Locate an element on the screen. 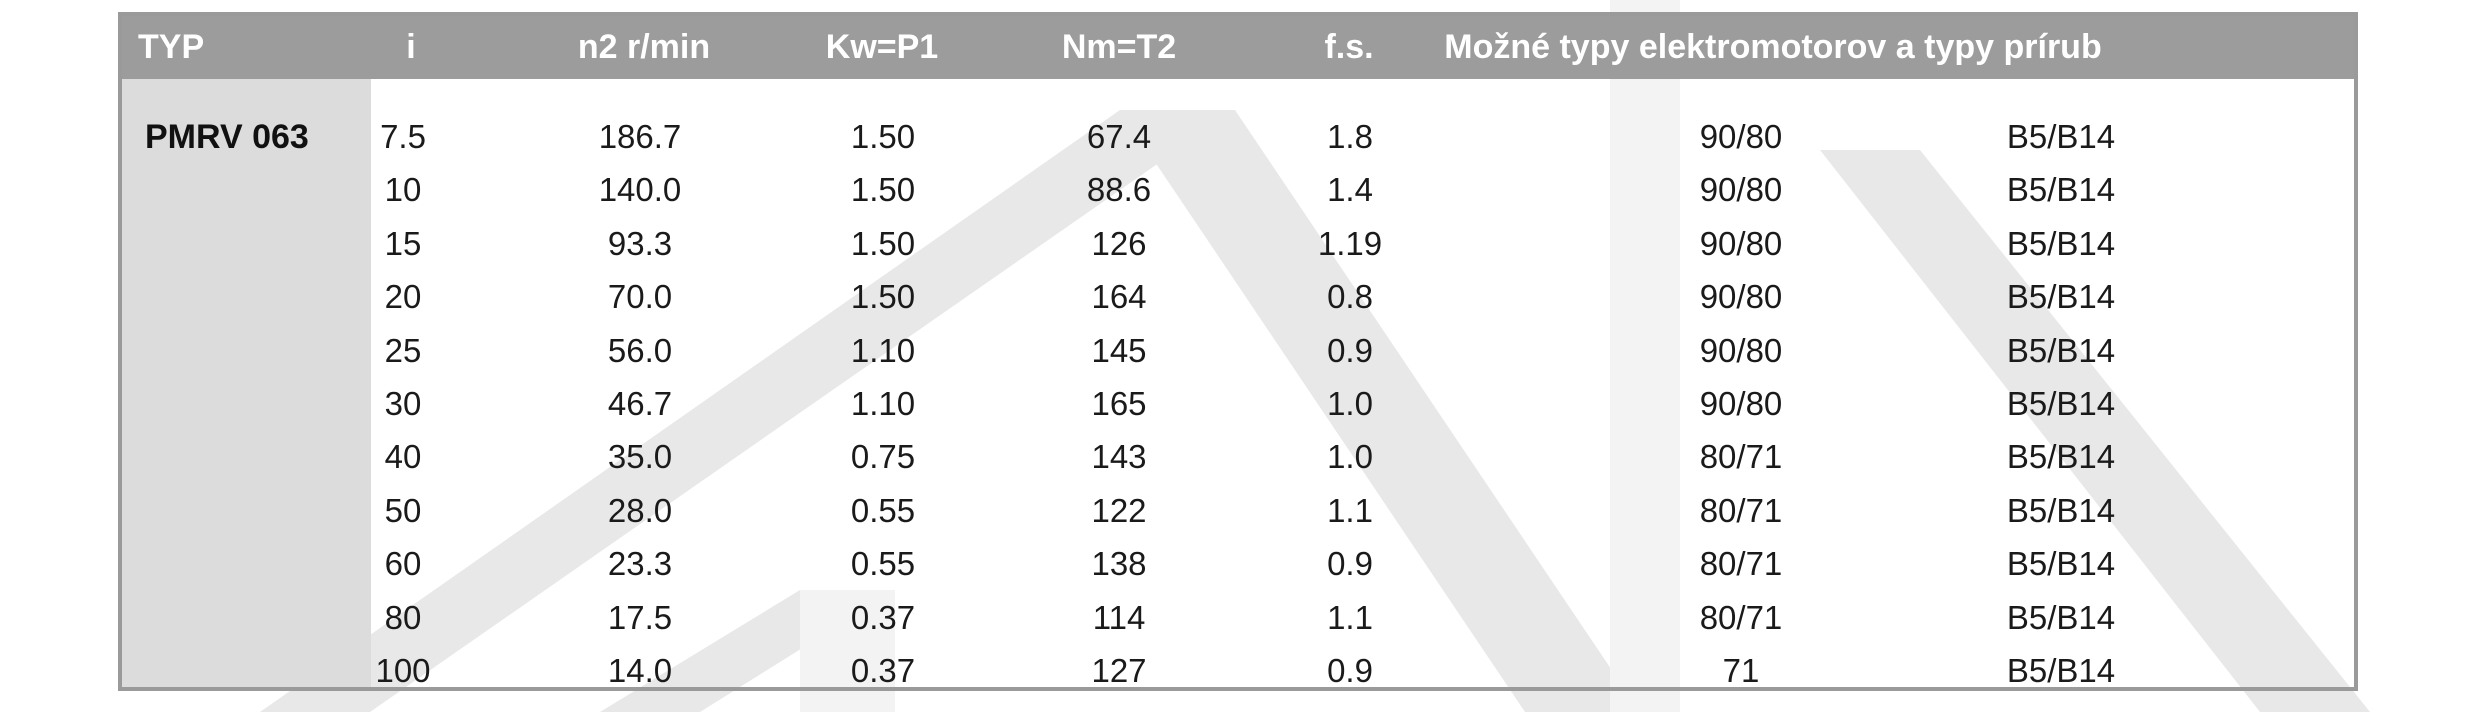 This screenshot has height=712, width=2480. cell-i: 10 is located at coordinates (403, 190).